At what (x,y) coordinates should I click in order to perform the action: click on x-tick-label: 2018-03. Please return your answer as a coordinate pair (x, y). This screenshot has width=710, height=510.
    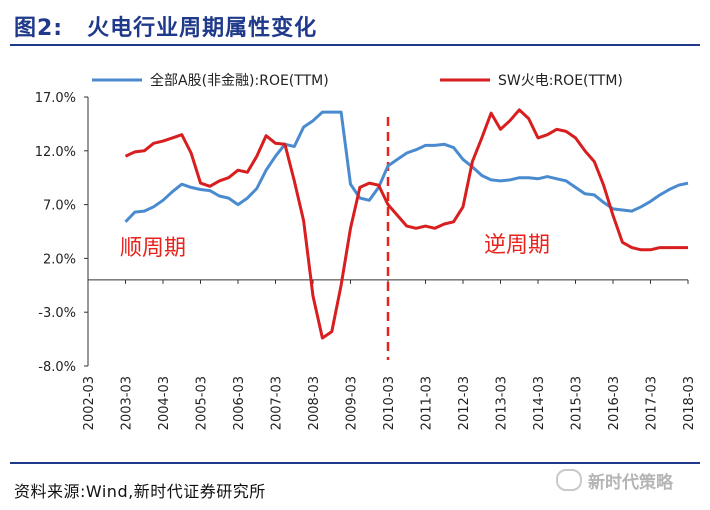
    Looking at the image, I should click on (689, 403).